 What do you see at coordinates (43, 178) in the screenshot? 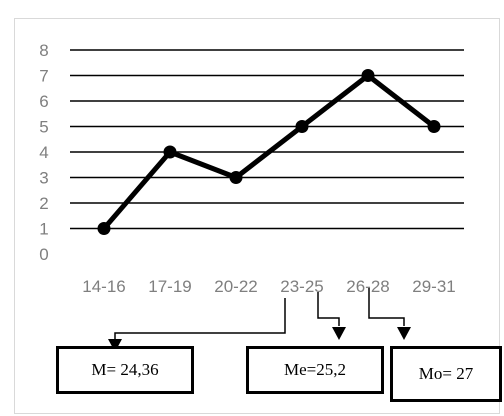
I see `y-tick-label: 3` at bounding box center [43, 178].